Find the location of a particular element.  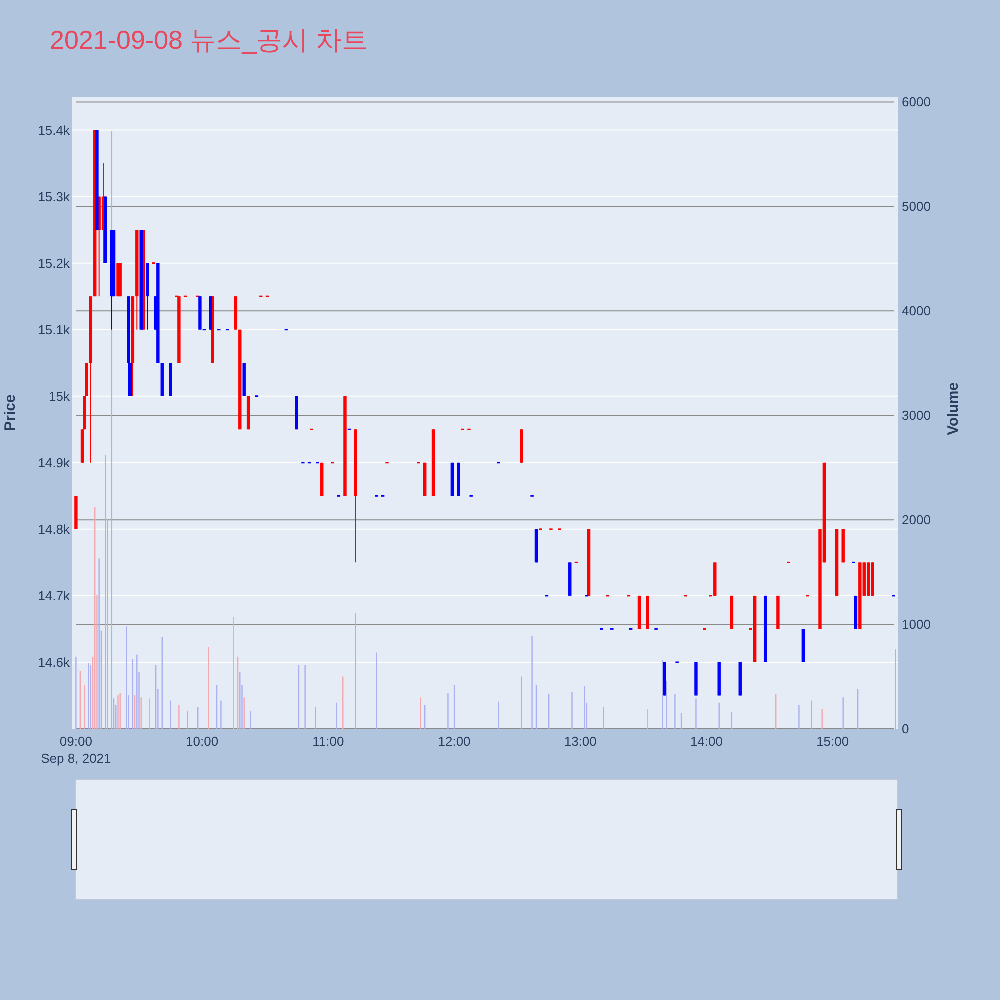

x-tick-label: 11:00 is located at coordinates (328, 741).